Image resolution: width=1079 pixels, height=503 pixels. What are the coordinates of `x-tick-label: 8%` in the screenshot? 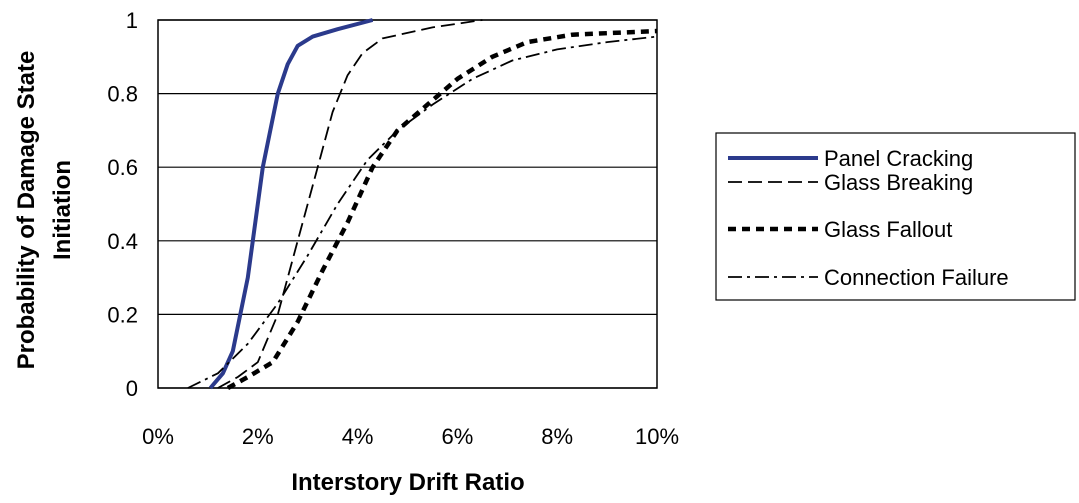 It's located at (557, 436).